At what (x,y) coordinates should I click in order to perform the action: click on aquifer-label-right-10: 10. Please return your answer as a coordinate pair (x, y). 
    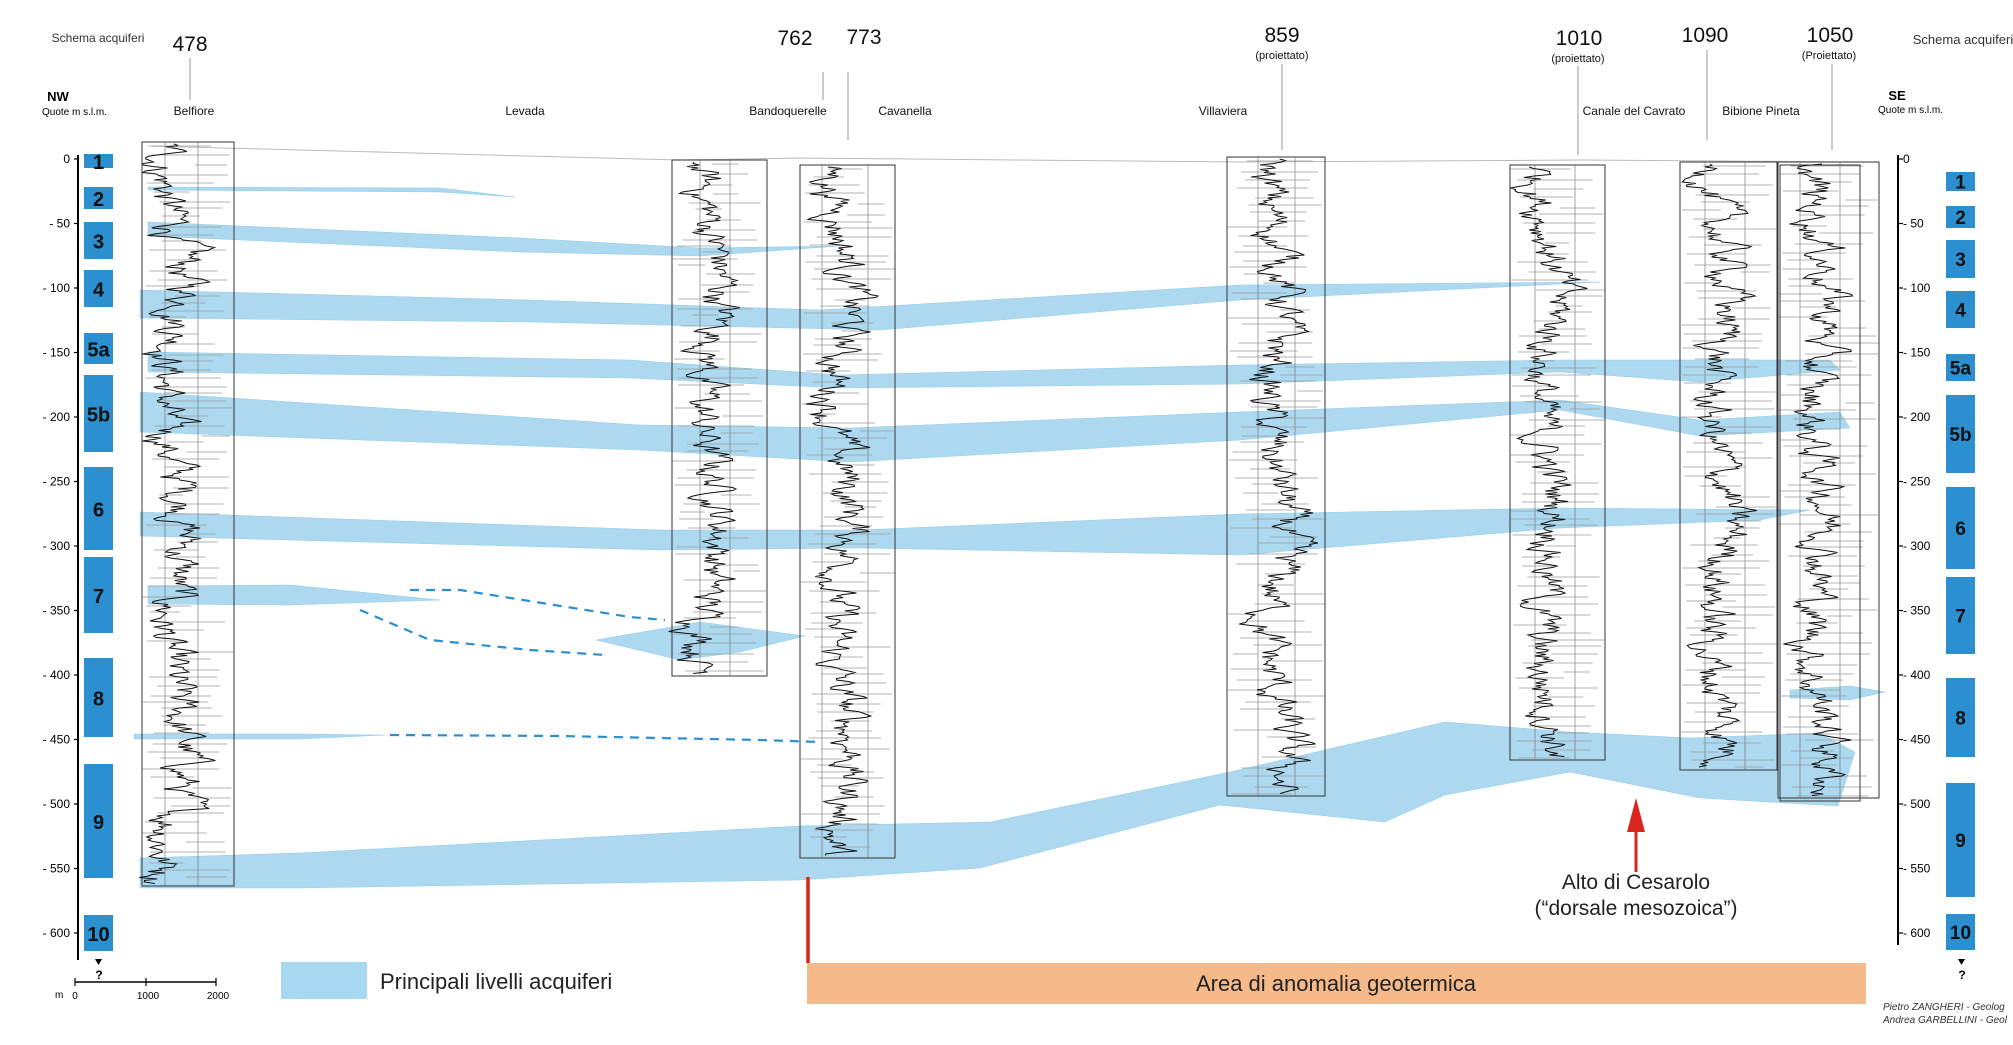
    Looking at the image, I should click on (1960, 933).